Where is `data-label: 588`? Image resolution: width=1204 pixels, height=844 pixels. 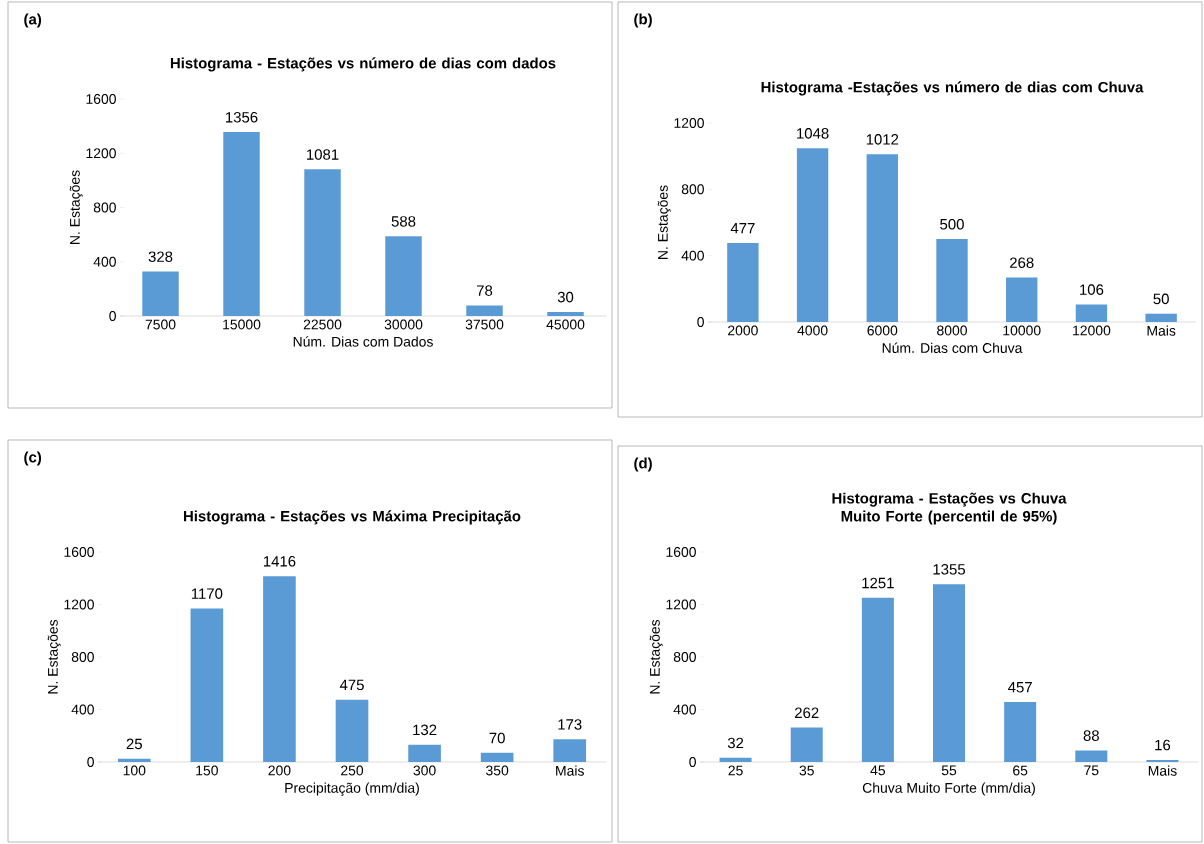 data-label: 588 is located at coordinates (403, 221).